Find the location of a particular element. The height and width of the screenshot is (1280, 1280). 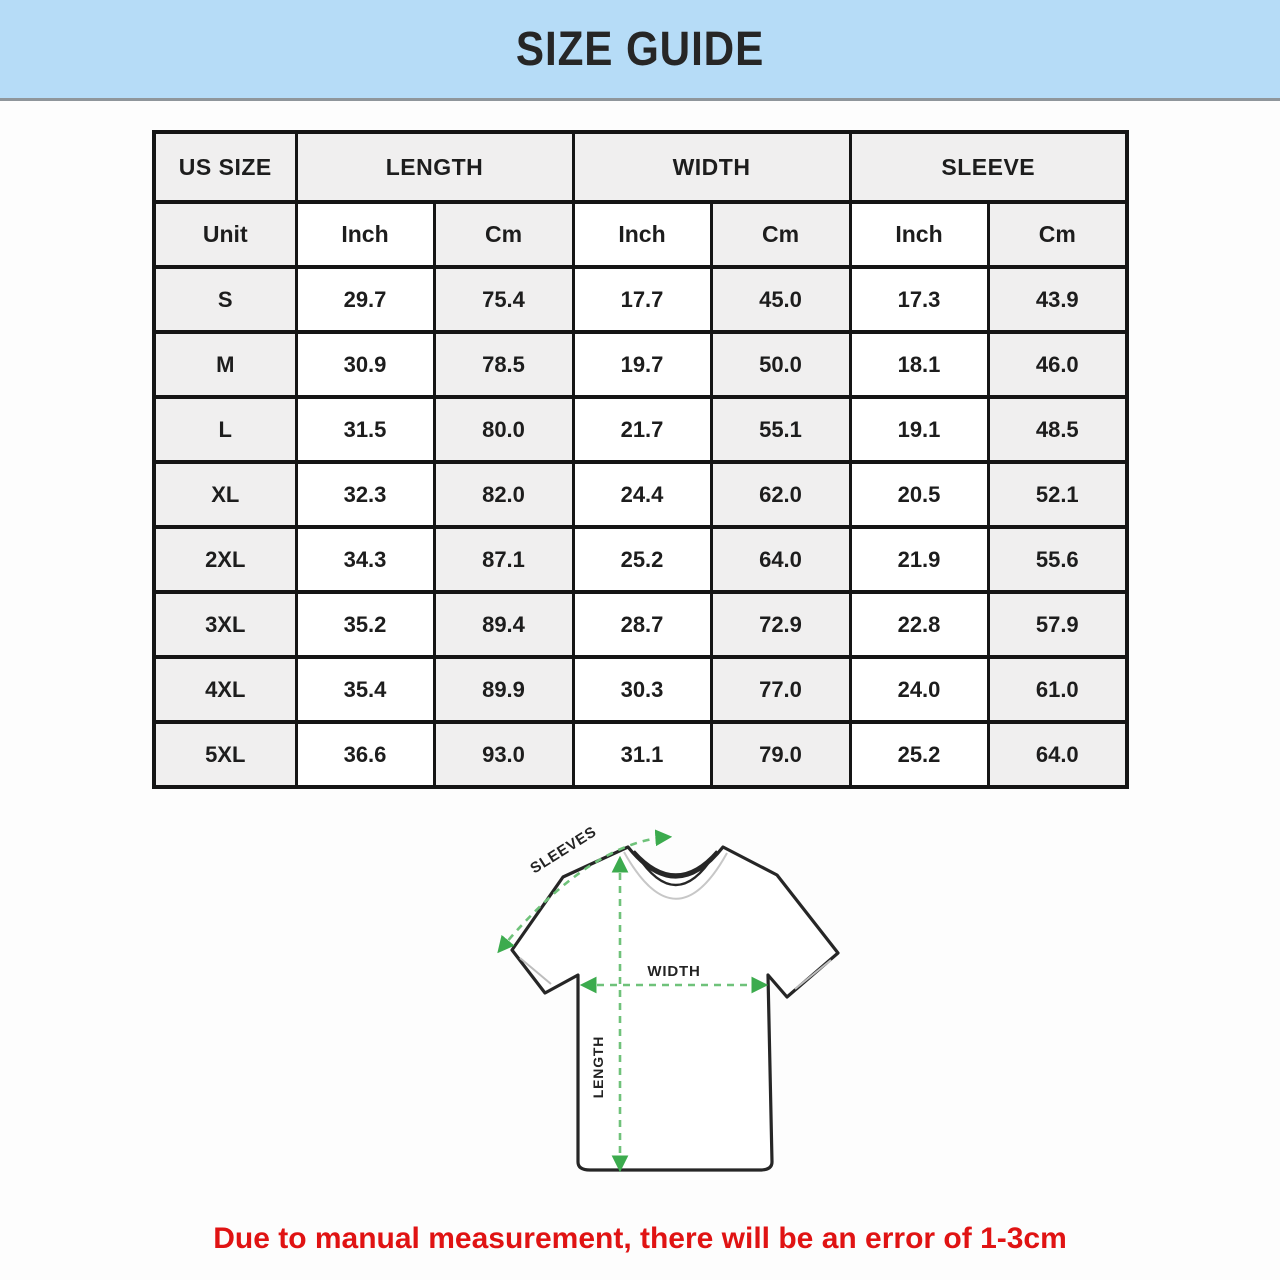

table-row: XL 32.3 82.0 24.4 62.0 20.5 52.1 is located at coordinates (640, 494).